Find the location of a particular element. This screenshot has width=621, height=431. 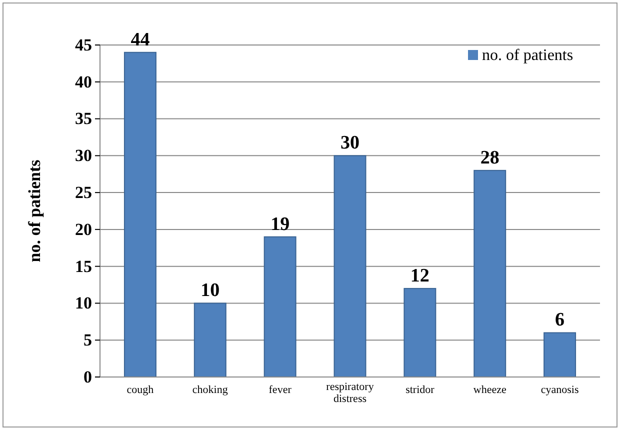

x-tick-label: wheeze is located at coordinates (489, 390).